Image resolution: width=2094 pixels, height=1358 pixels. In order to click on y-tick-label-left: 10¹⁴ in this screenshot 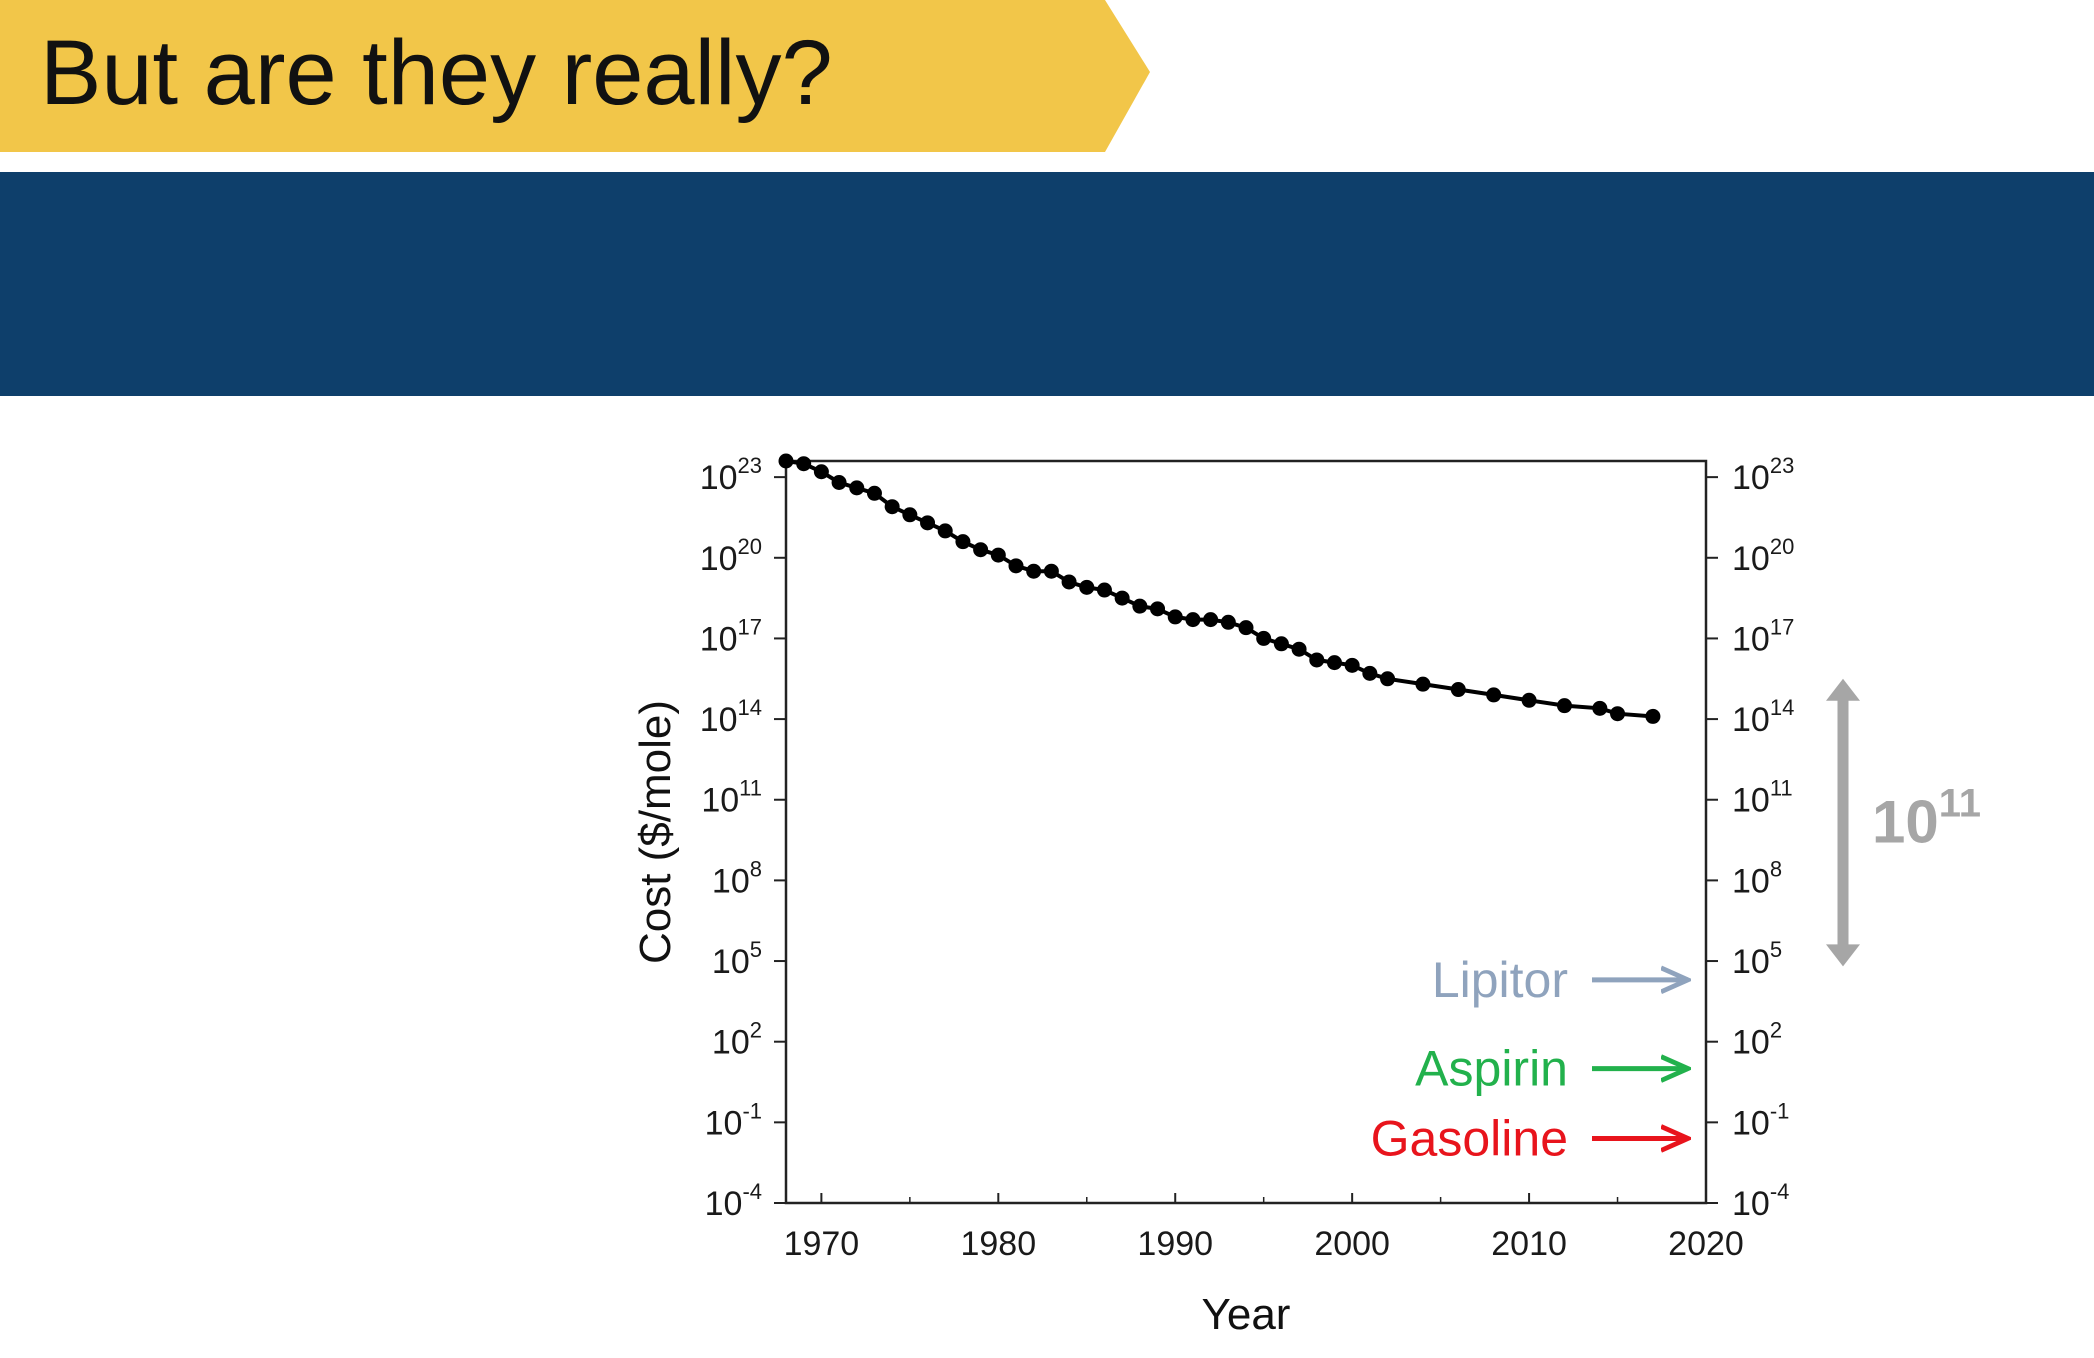, I will do `click(731, 717)`.